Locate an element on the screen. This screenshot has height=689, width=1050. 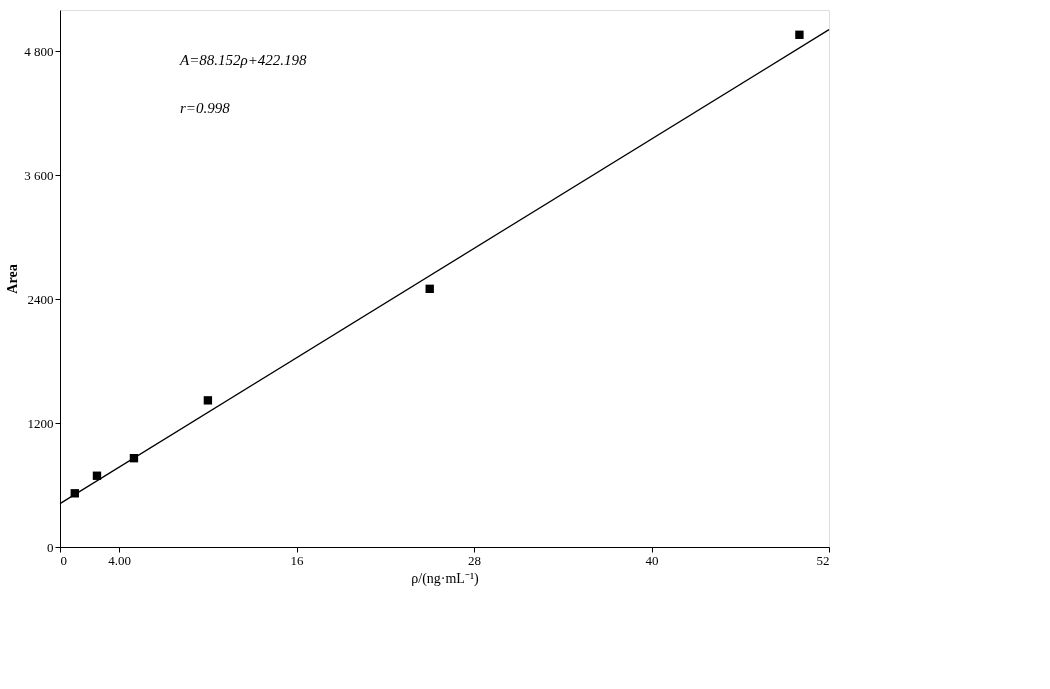
y-axis-title: Area is located at coordinates (13, 279).